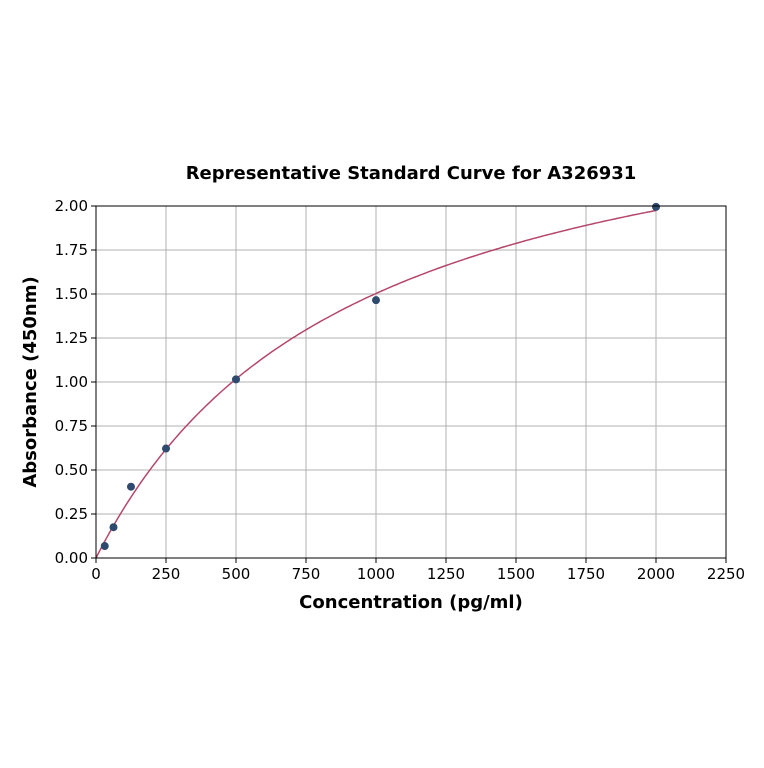 This screenshot has height=768, width=764. What do you see at coordinates (71, 470) in the screenshot?
I see `y-tick-label: 0.50` at bounding box center [71, 470].